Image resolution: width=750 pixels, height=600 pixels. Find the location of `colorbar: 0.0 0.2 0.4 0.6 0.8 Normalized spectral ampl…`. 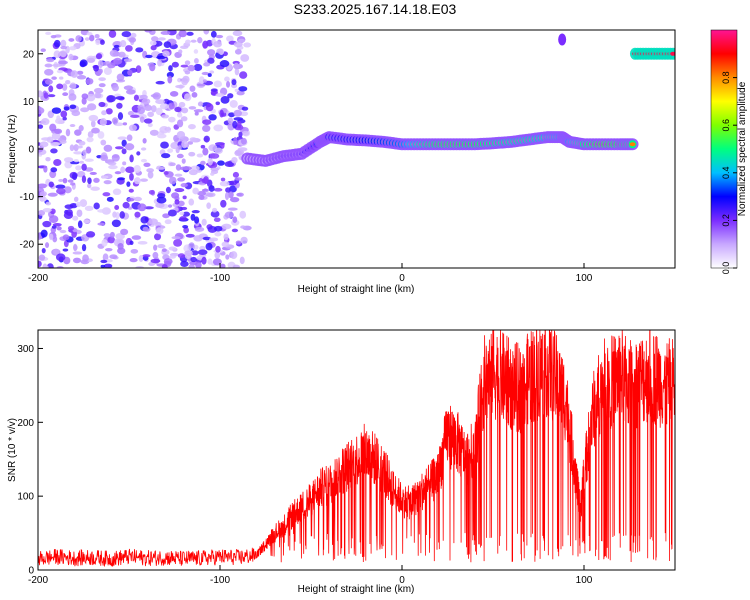

colorbar: 0.0 0.2 0.4 0.6 0.8 Normalized spectral ampl… is located at coordinates (729, 151).